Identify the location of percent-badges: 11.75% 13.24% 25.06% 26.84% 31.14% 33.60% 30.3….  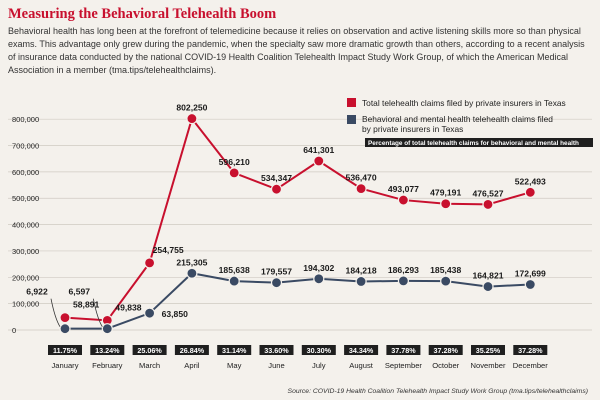
(298, 350).